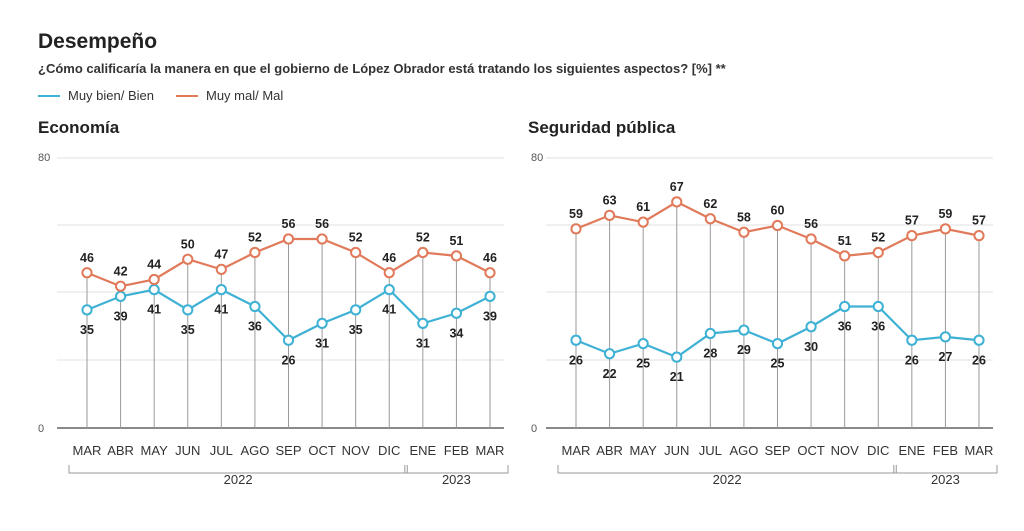 The height and width of the screenshot is (531, 1024). What do you see at coordinates (778, 211) in the screenshot?
I see `data-label-negative: 60` at bounding box center [778, 211].